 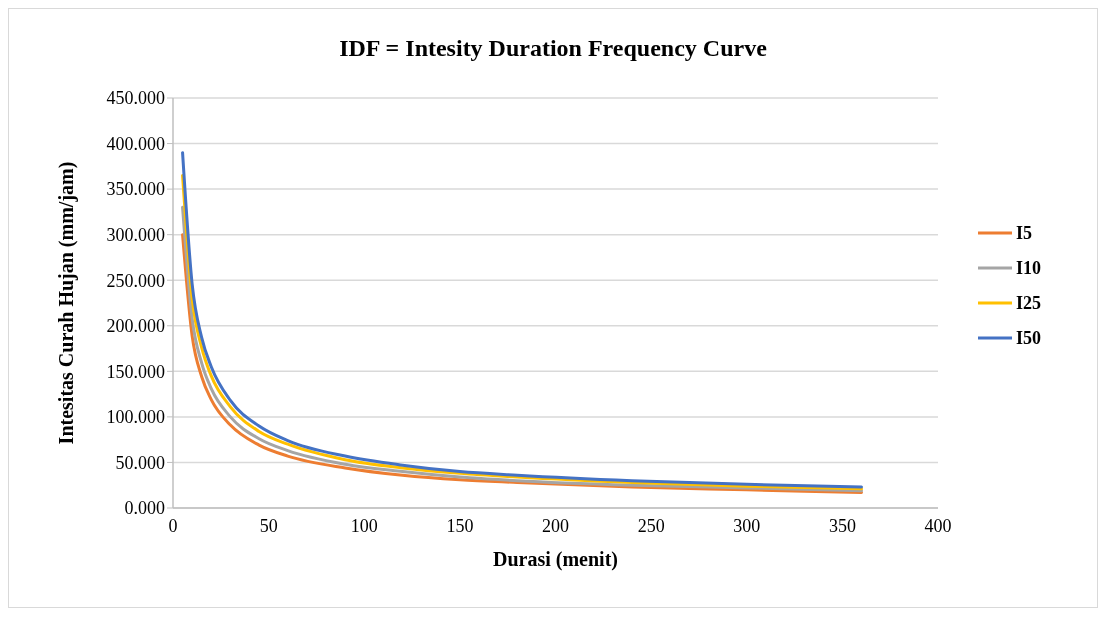 What do you see at coordinates (747, 526) in the screenshot?
I see `x-tick-label: 300` at bounding box center [747, 526].